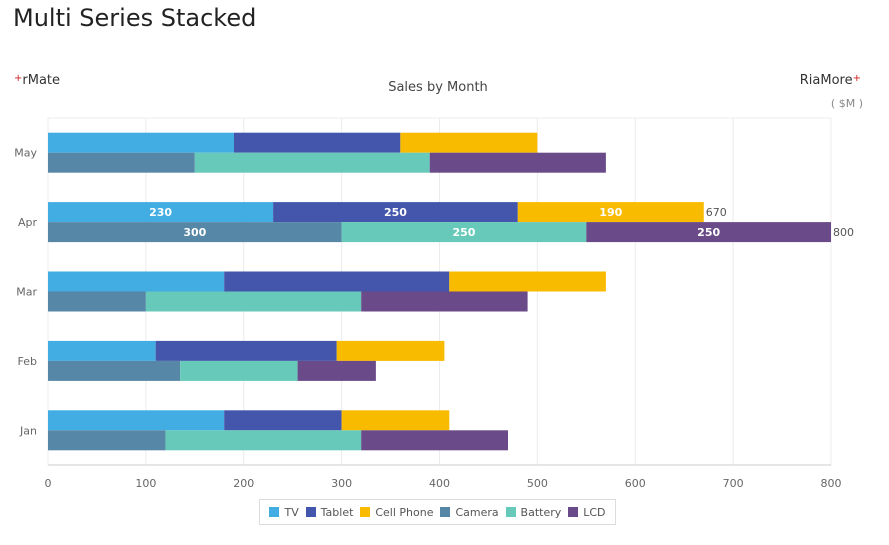  Describe the element at coordinates (439, 483) in the screenshot. I see `x-tick-label: 400` at that location.